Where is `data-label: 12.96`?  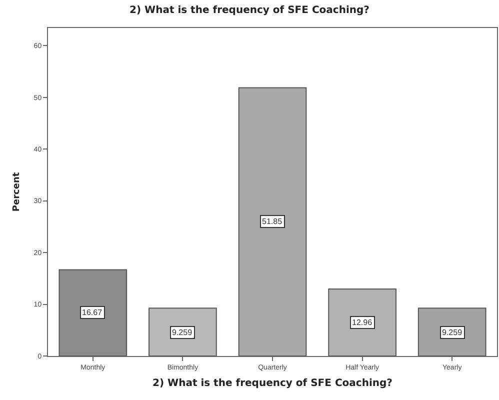 data-label: 12.96 is located at coordinates (362, 322).